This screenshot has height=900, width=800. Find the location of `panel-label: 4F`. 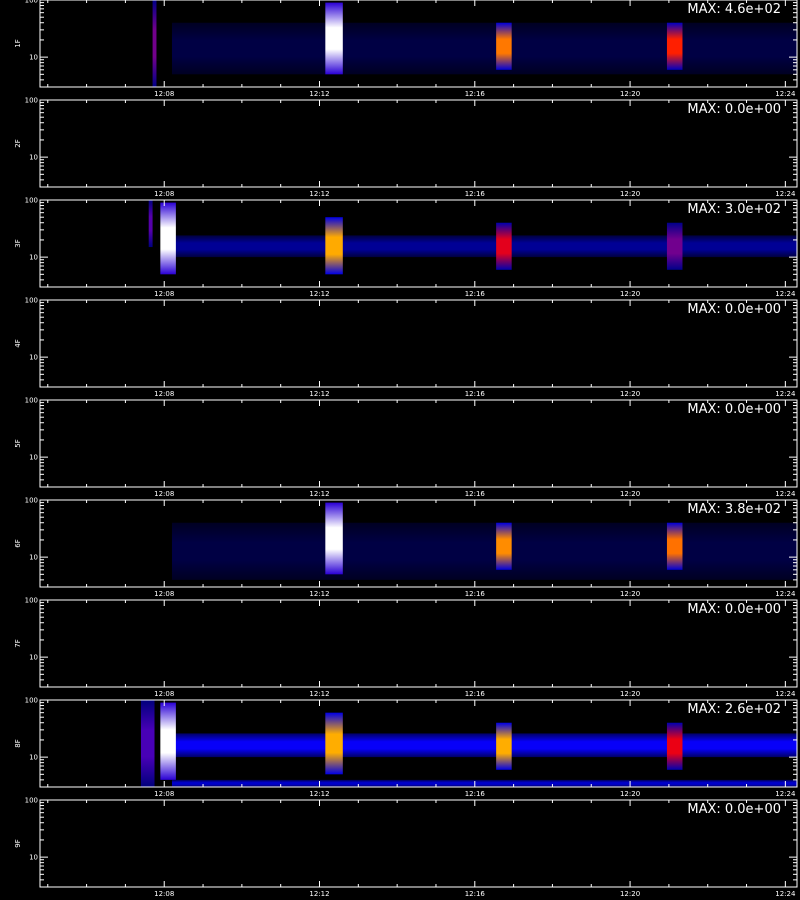

panel-label: 4F is located at coordinates (18, 343).